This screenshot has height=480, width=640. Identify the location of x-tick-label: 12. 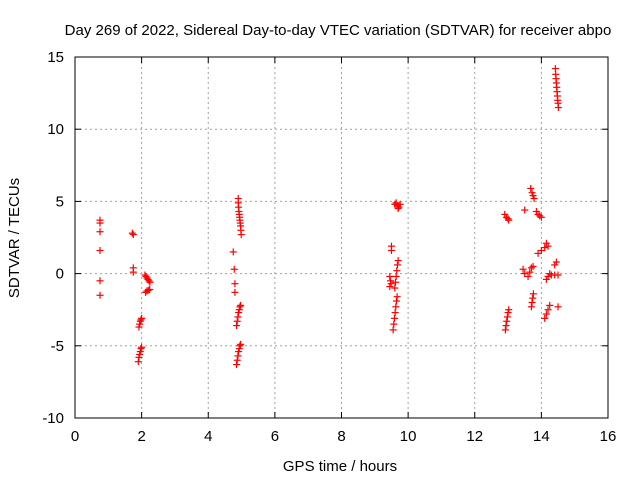
(474, 436).